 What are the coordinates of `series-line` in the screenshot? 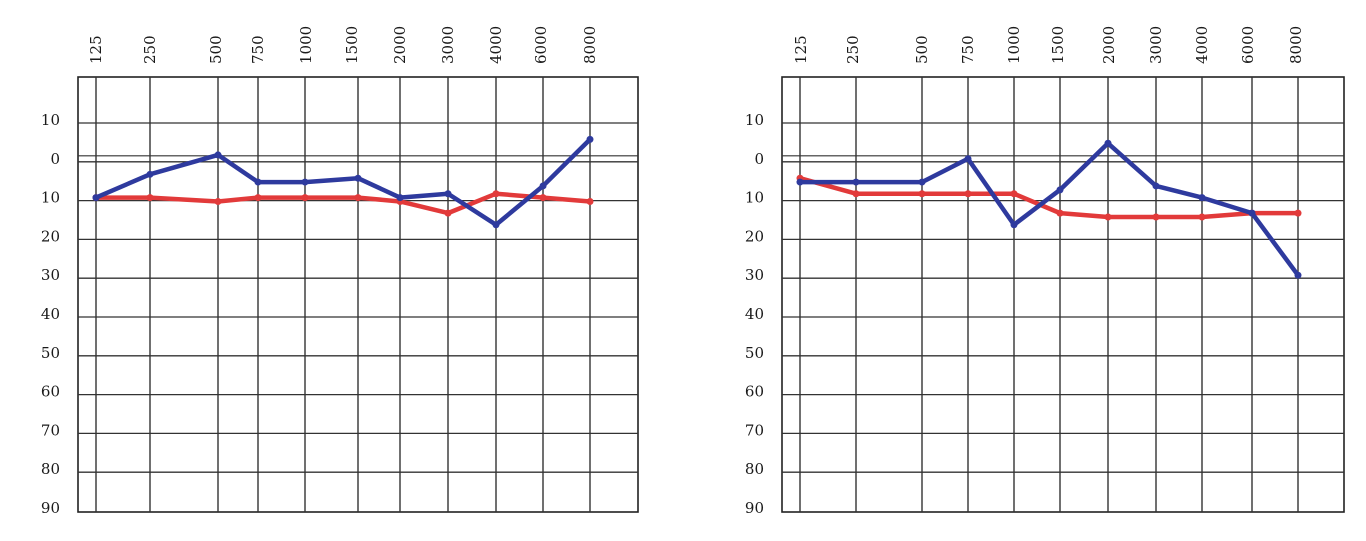 It's located at (343, 182).